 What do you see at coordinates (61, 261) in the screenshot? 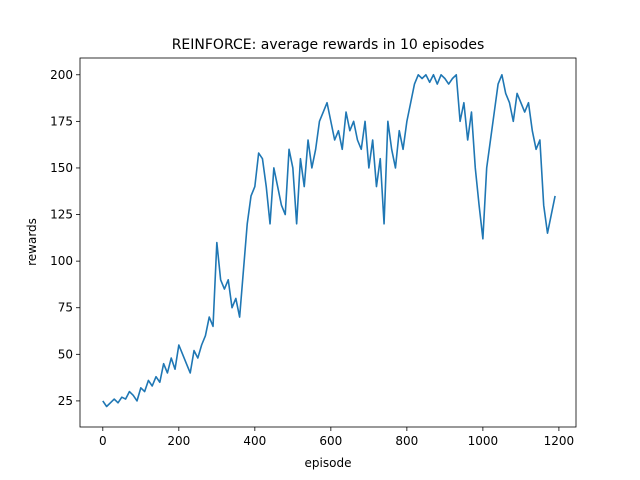
I see `y-tick-label: 100` at bounding box center [61, 261].